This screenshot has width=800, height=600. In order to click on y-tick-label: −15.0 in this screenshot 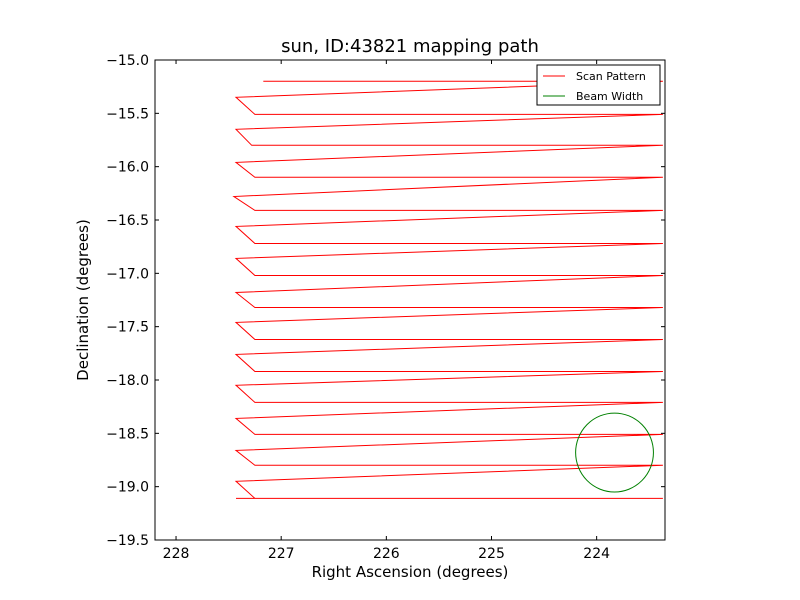, I will do `click(127, 61)`.